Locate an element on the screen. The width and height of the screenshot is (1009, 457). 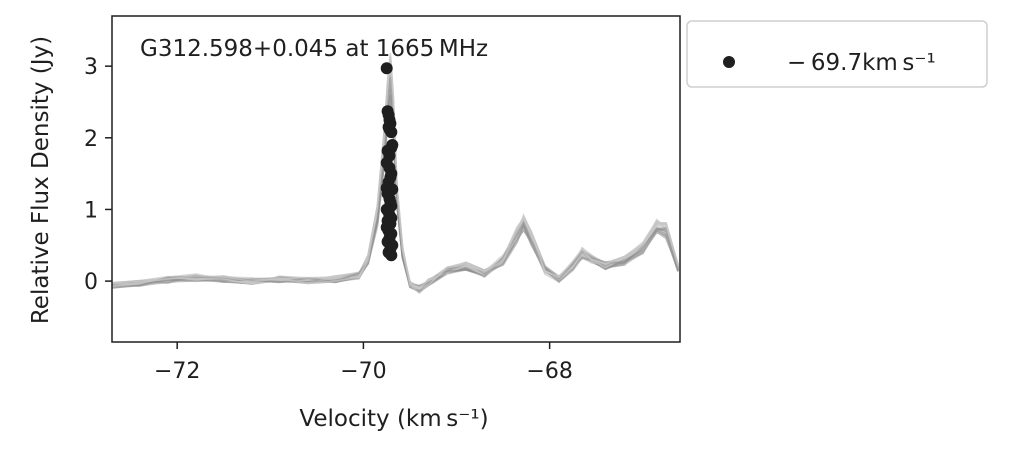
legend-label: − 69.7km s⁻¹ is located at coordinates (861, 63).